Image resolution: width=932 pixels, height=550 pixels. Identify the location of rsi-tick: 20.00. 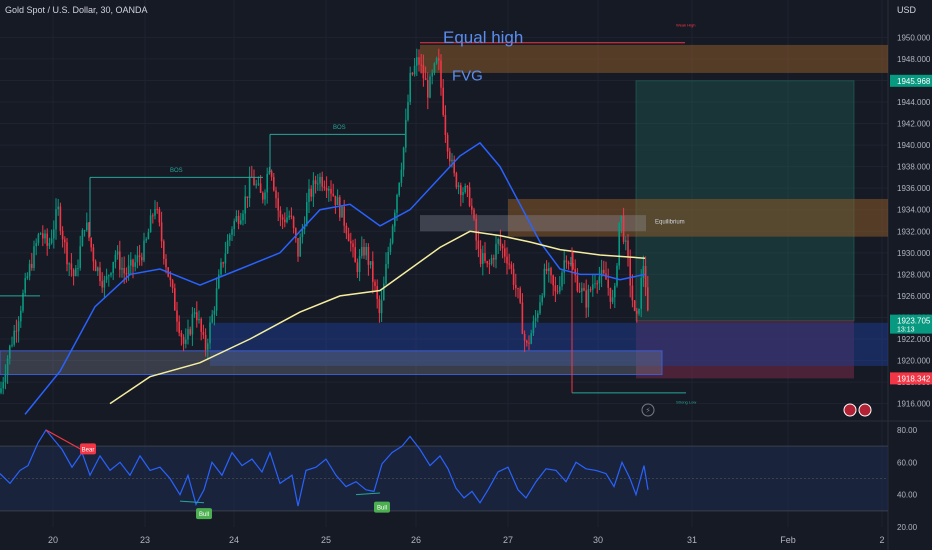
(907, 527).